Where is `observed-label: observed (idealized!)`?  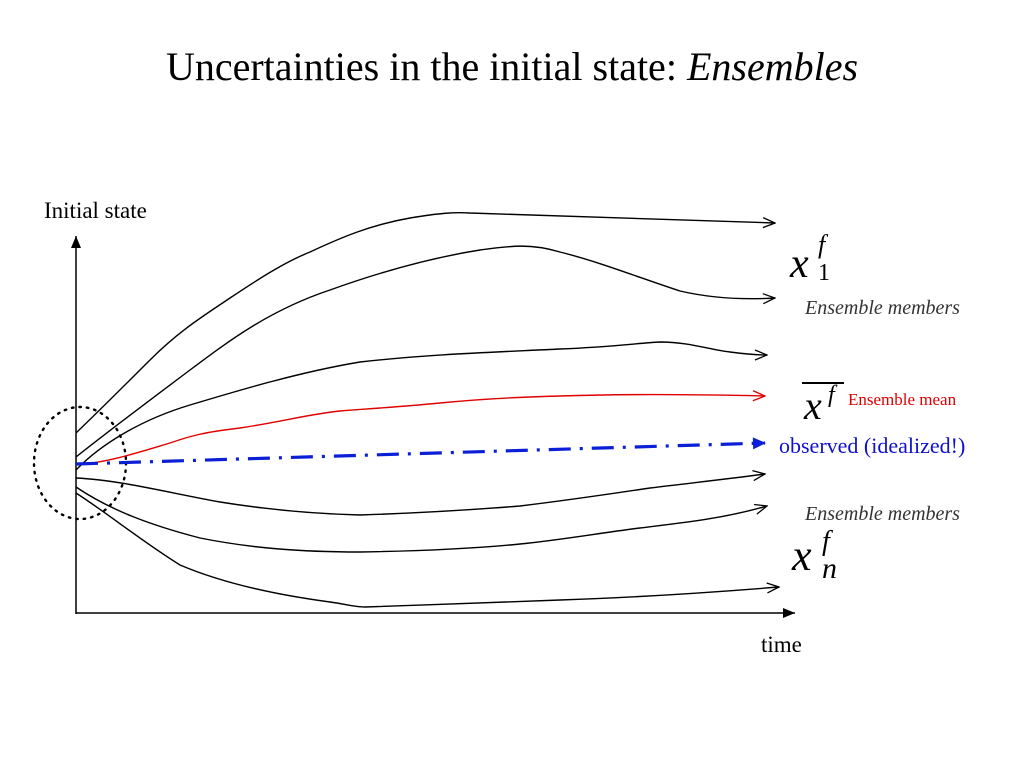
observed-label: observed (idealized!) is located at coordinates (872, 445).